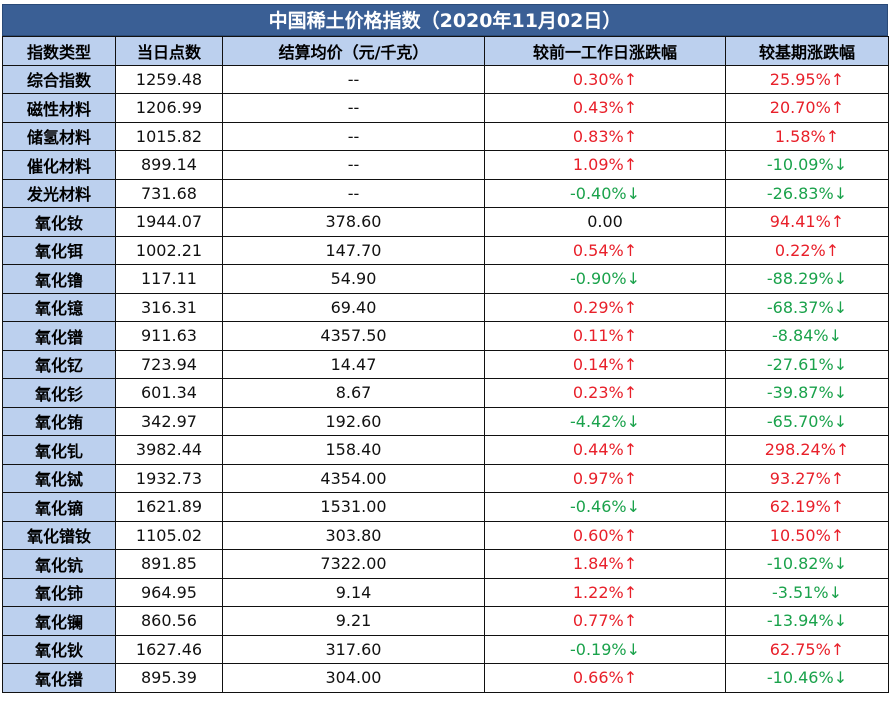  Describe the element at coordinates (353, 678) in the screenshot. I see `price-cell: 304.00` at that location.